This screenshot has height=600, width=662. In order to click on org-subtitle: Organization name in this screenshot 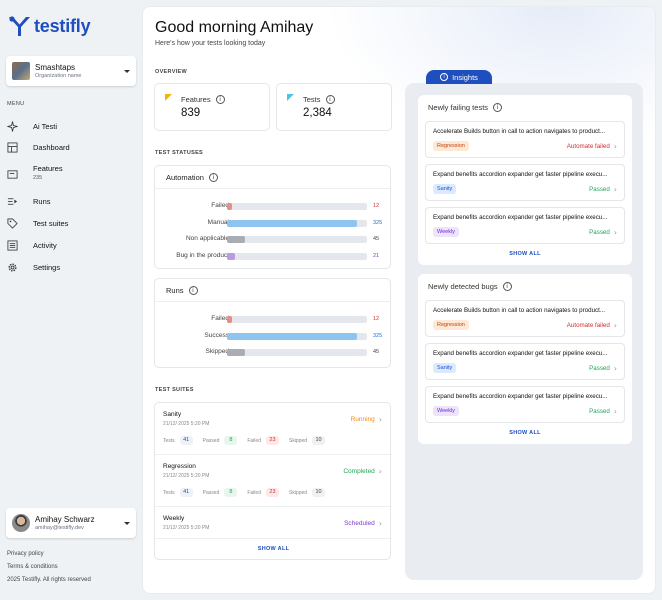, I will do `click(58, 76)`.